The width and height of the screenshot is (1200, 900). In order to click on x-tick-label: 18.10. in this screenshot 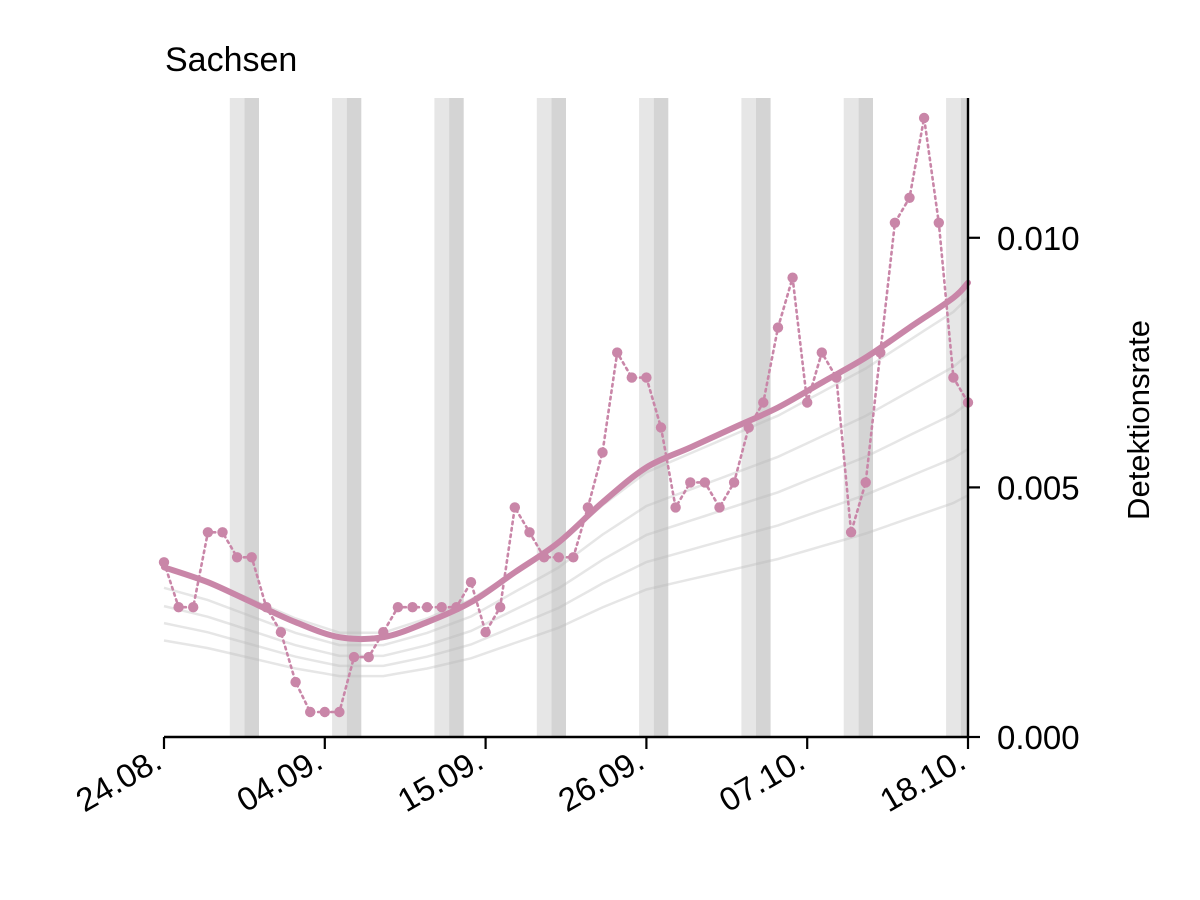, I will do `click(923, 780)`.